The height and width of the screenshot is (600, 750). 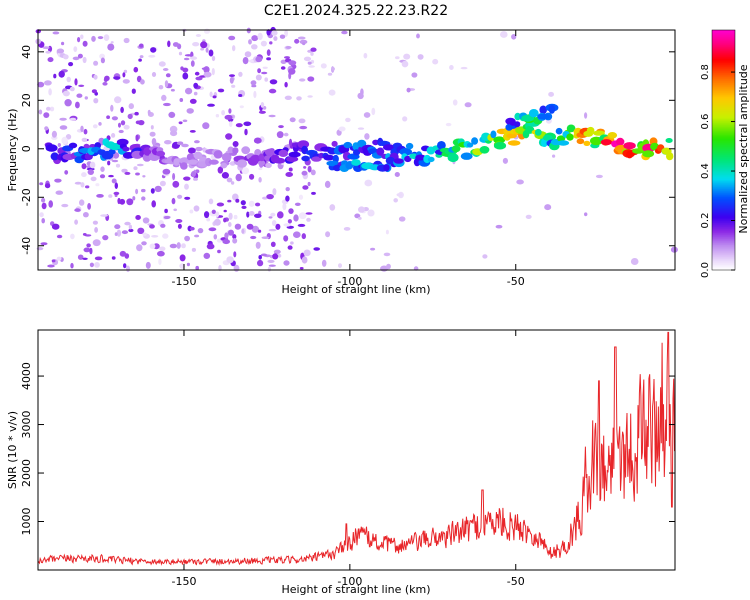 What do you see at coordinates (26, 52) in the screenshot?
I see `y-tick-label: 40` at bounding box center [26, 52].